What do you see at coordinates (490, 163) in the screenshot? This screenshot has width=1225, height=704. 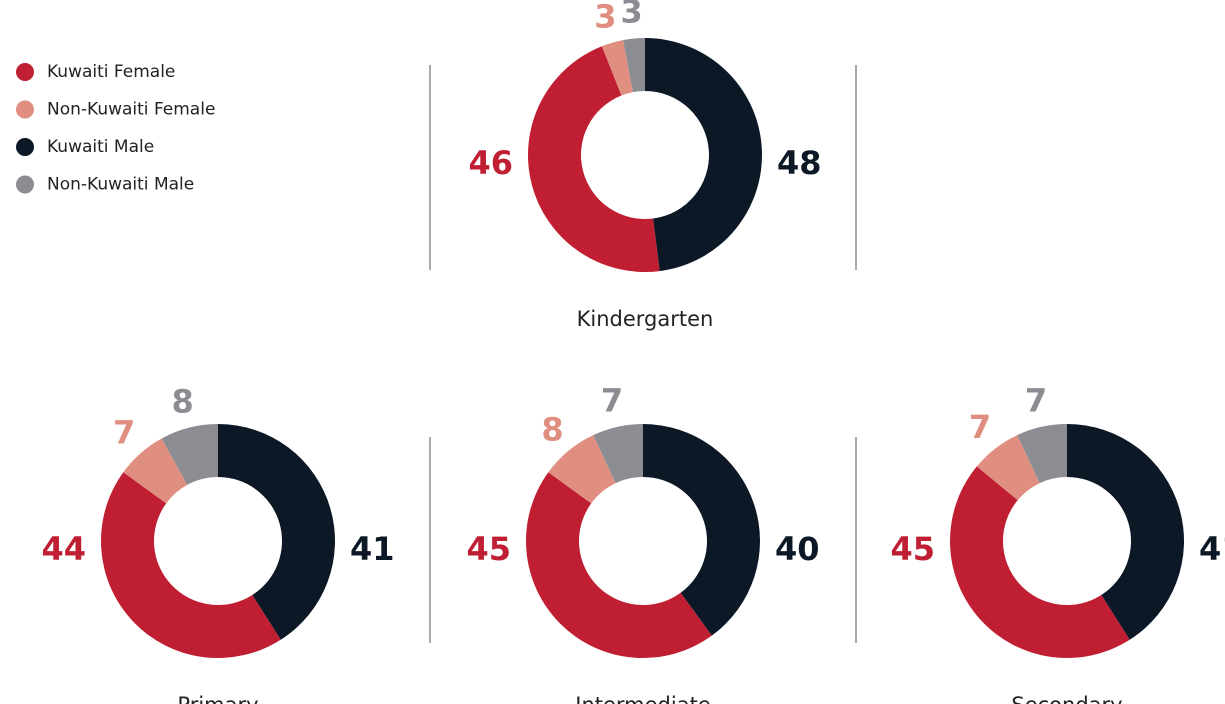 I see `data-label: 46` at bounding box center [490, 163].